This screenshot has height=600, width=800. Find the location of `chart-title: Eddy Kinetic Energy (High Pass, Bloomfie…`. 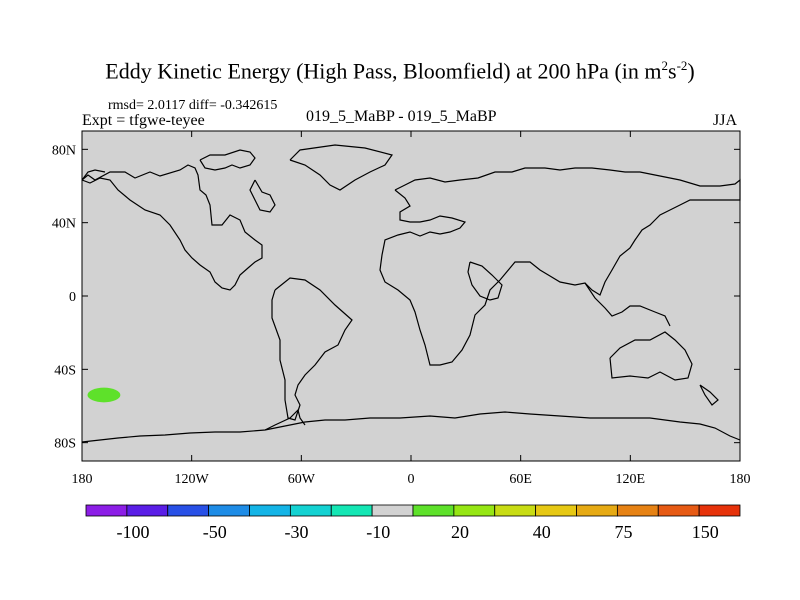

chart-title: Eddy Kinetic Energy (High Pass, Bloomfie… is located at coordinates (400, 71).